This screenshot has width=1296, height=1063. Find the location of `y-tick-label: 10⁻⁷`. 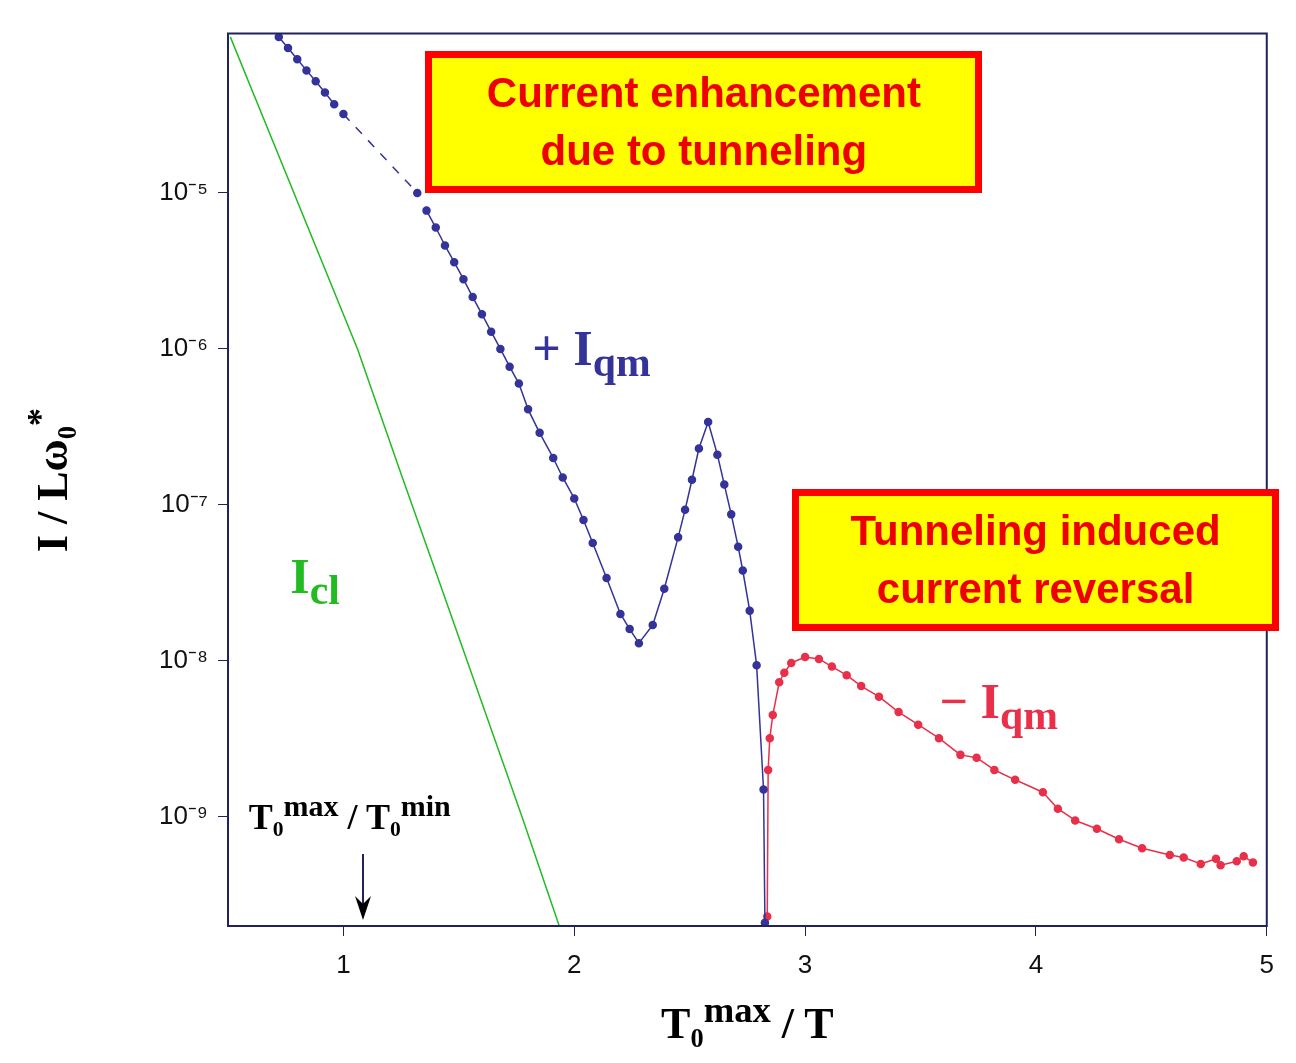

y-tick-label: 10⁻⁷ is located at coordinates (184, 503).